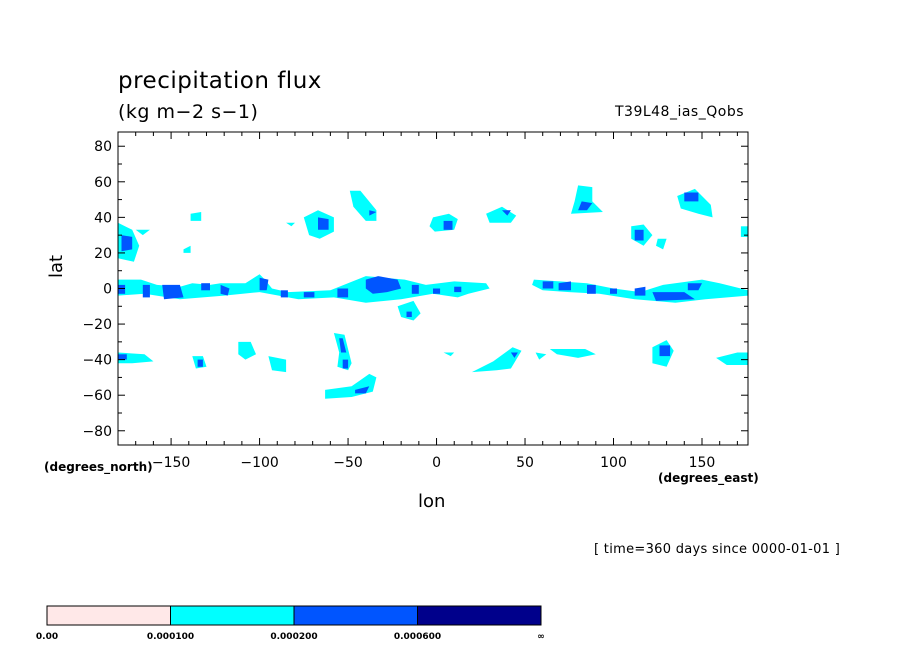  Describe the element at coordinates (97, 361) in the screenshot. I see `y-tick-label: −40` at that location.